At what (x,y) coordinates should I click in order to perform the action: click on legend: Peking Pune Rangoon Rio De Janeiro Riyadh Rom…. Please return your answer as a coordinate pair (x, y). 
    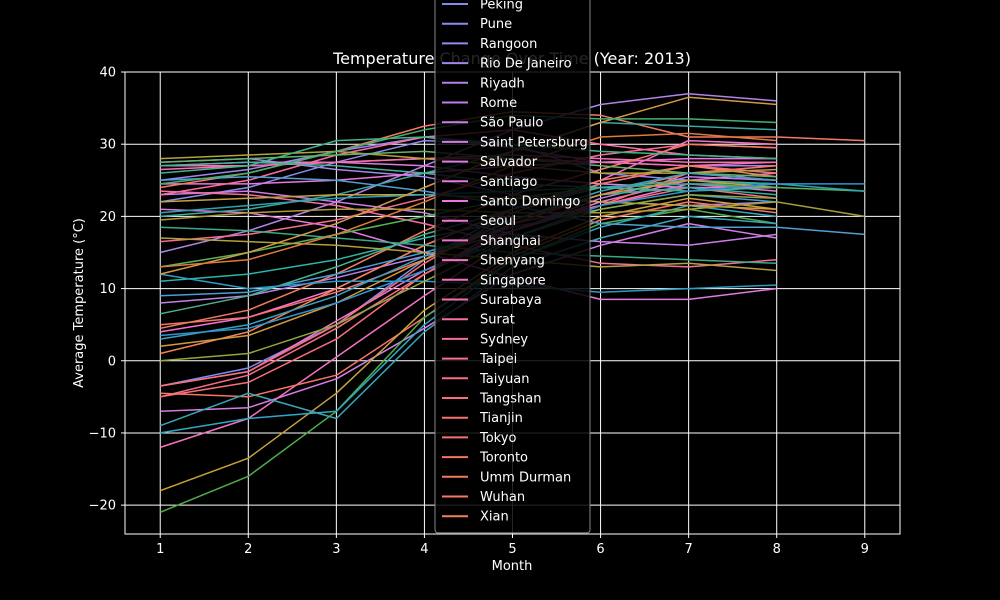
    Looking at the image, I should click on (512, 267).